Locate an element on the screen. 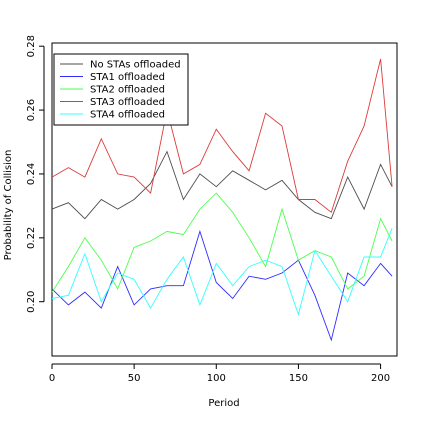 The image size is (423, 423). x-axis-label: Period is located at coordinates (223, 403).